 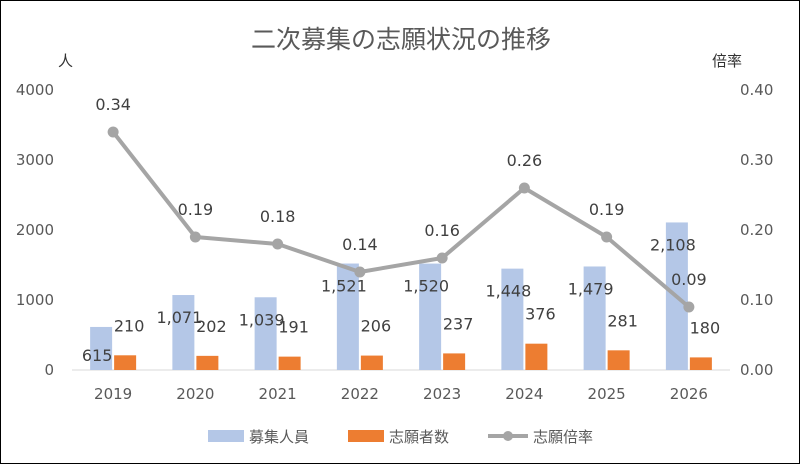 What do you see at coordinates (689, 394) in the screenshot?
I see `x-tick-label: 2026` at bounding box center [689, 394].